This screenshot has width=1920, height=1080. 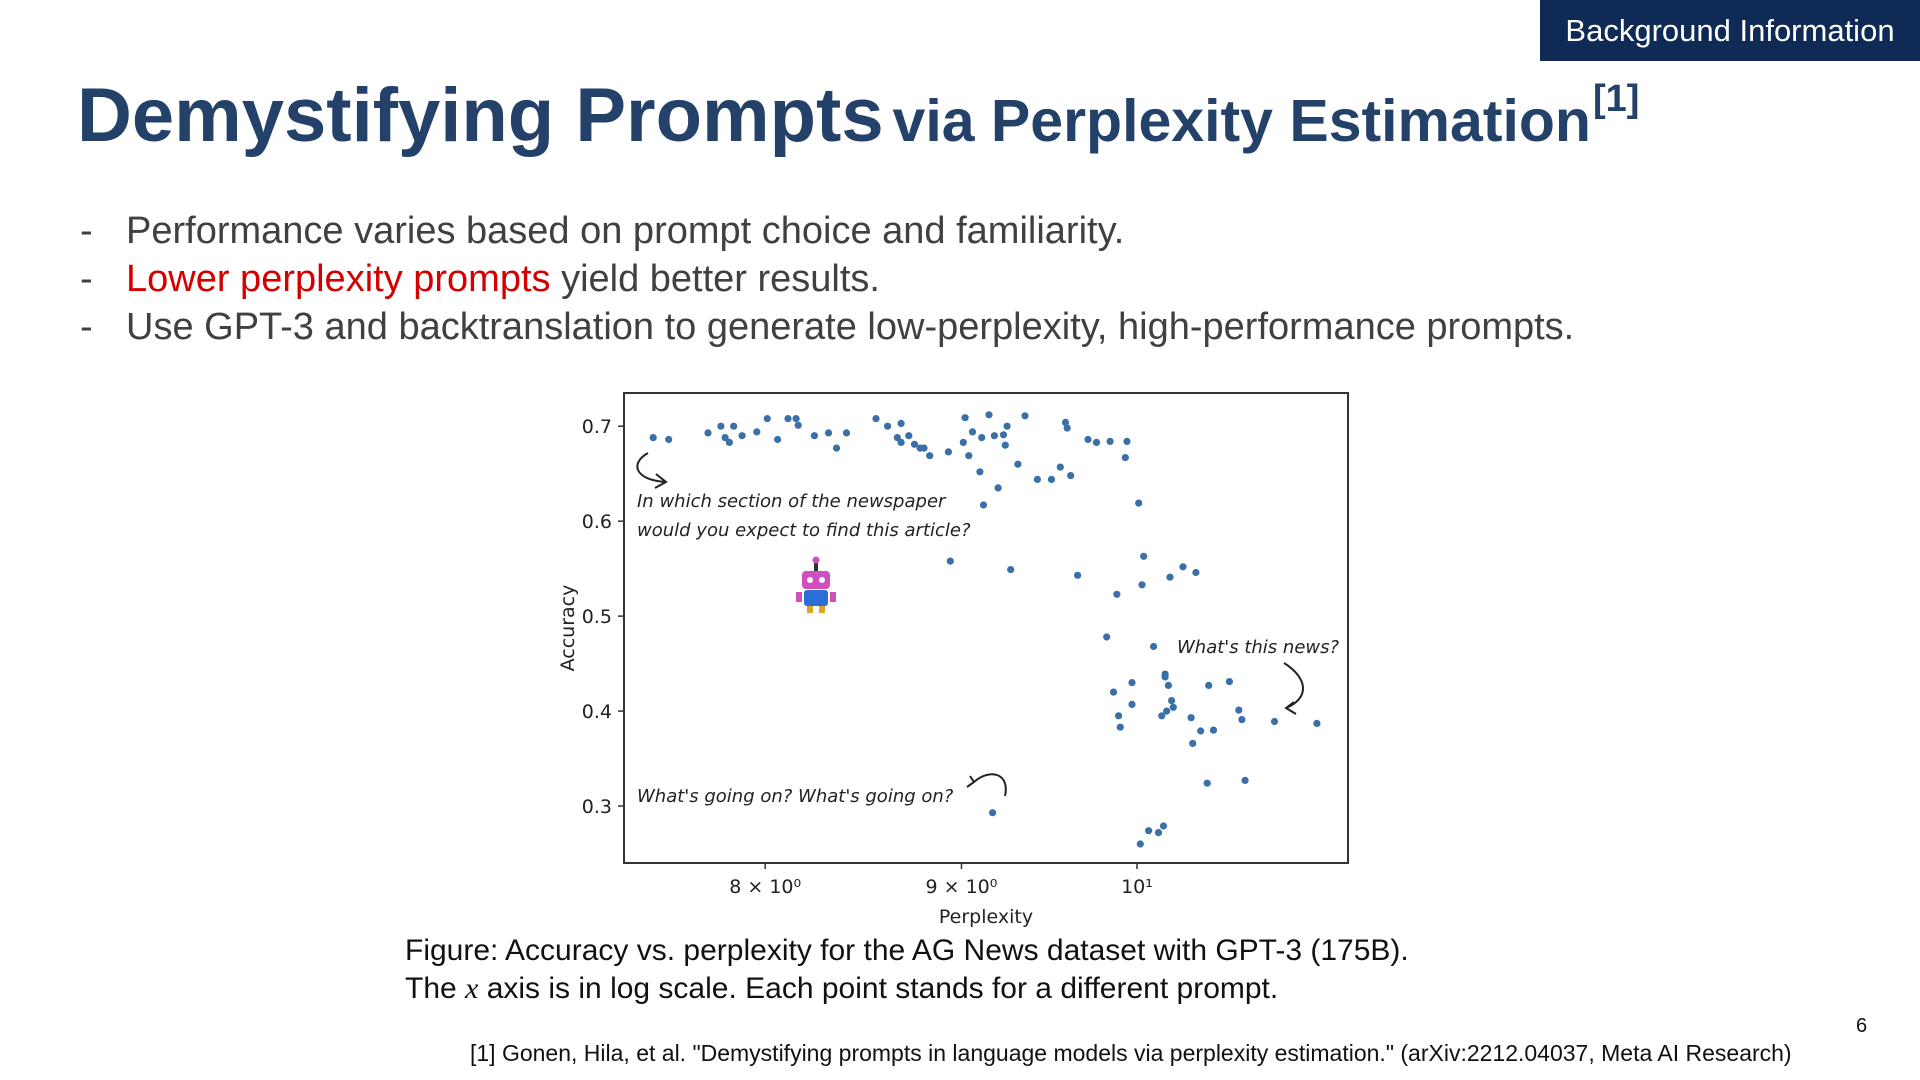 I want to click on caption-text: The, so click(x=435, y=988).